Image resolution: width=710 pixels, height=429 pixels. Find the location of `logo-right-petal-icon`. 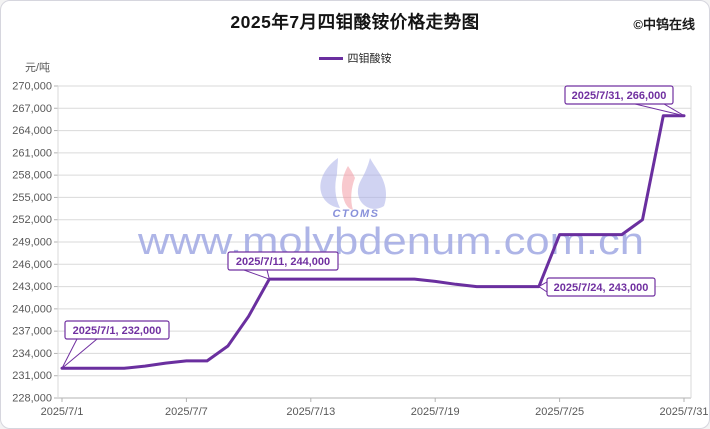

logo-right-petal-icon is located at coordinates (371, 183).